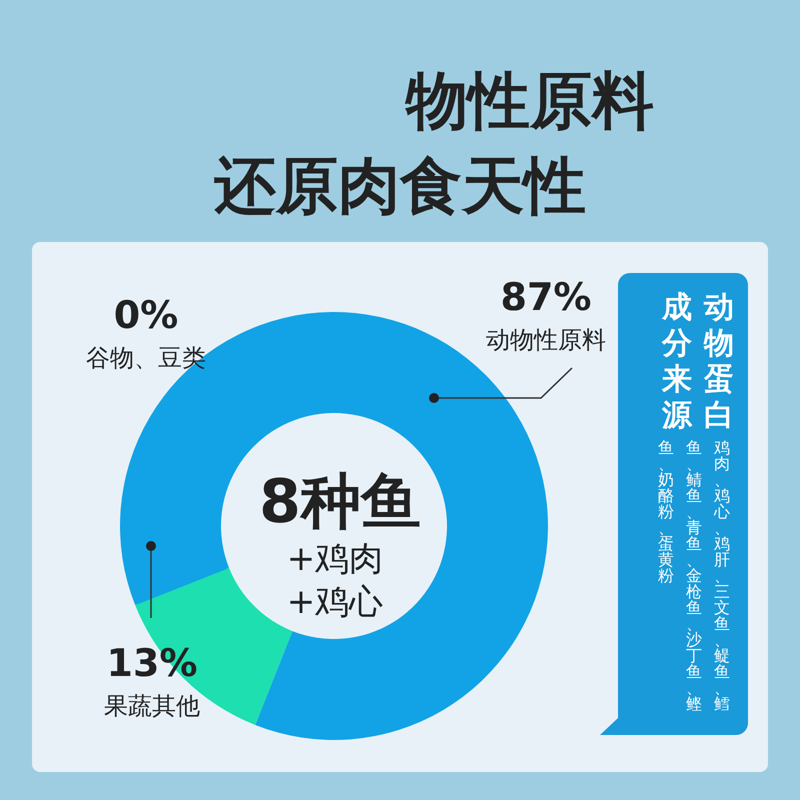 The image size is (800, 800). Describe the element at coordinates (529, 100) in the screenshot. I see `chart-title: 物性原料` at that location.